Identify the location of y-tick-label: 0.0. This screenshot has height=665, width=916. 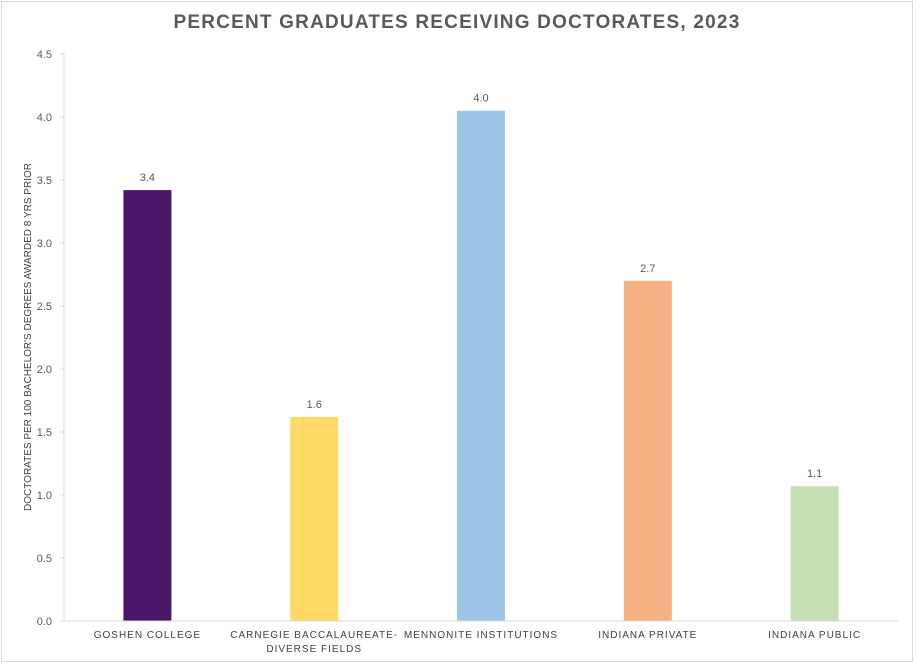
(44, 622).